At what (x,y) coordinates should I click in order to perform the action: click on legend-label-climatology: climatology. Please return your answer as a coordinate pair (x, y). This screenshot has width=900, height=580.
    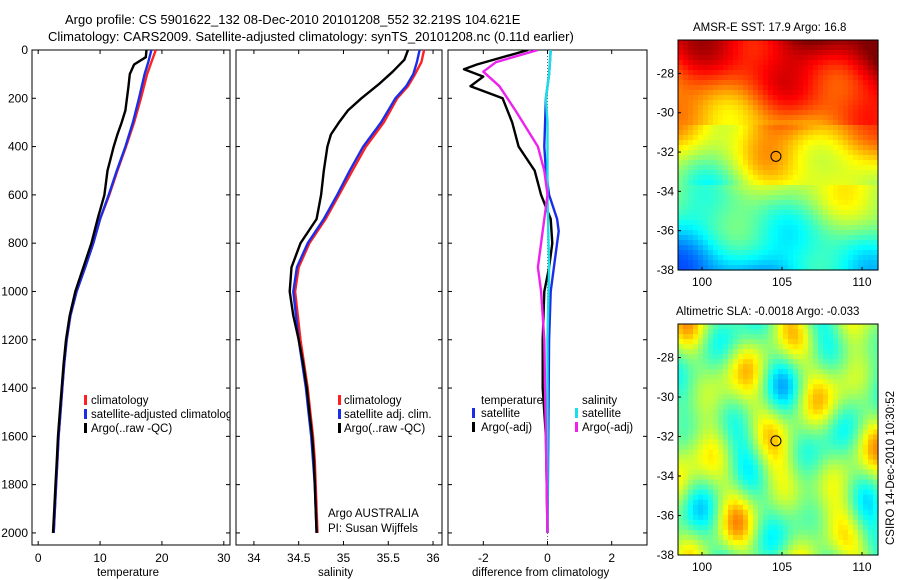
    Looking at the image, I should click on (120, 401).